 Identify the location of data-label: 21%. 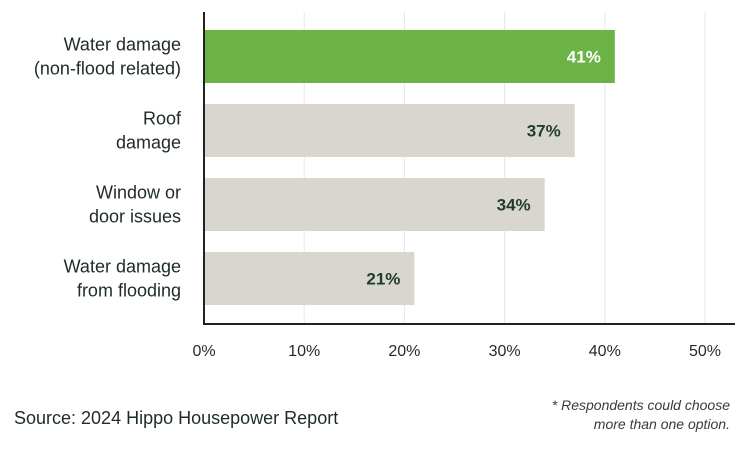
(383, 279).